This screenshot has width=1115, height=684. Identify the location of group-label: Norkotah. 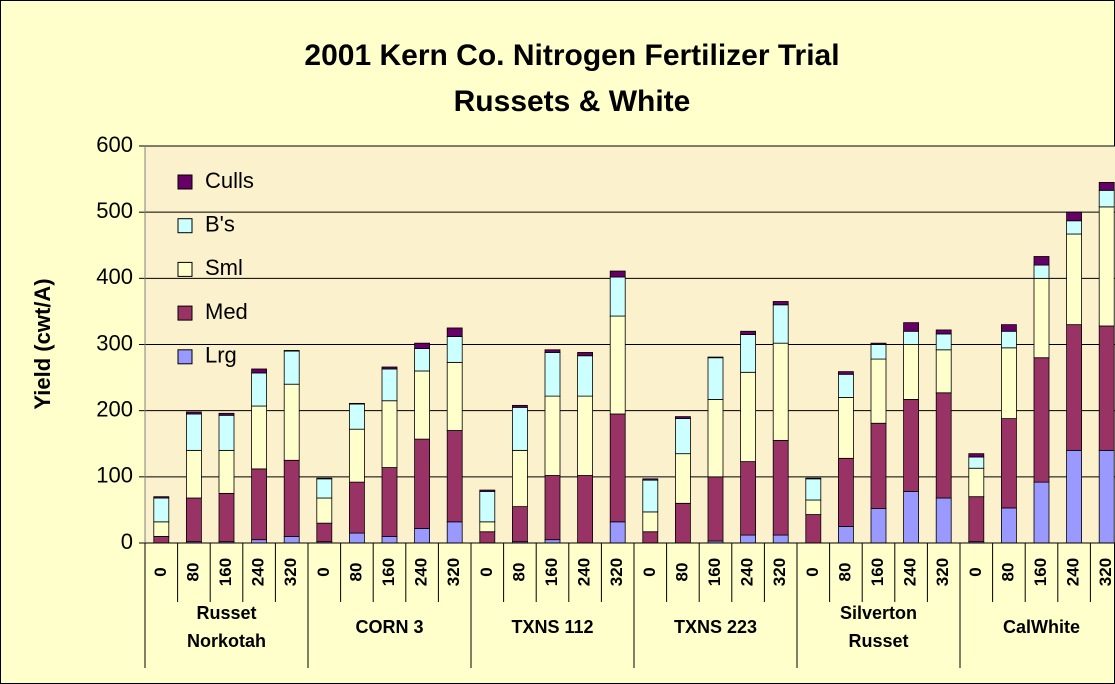
(226, 641).